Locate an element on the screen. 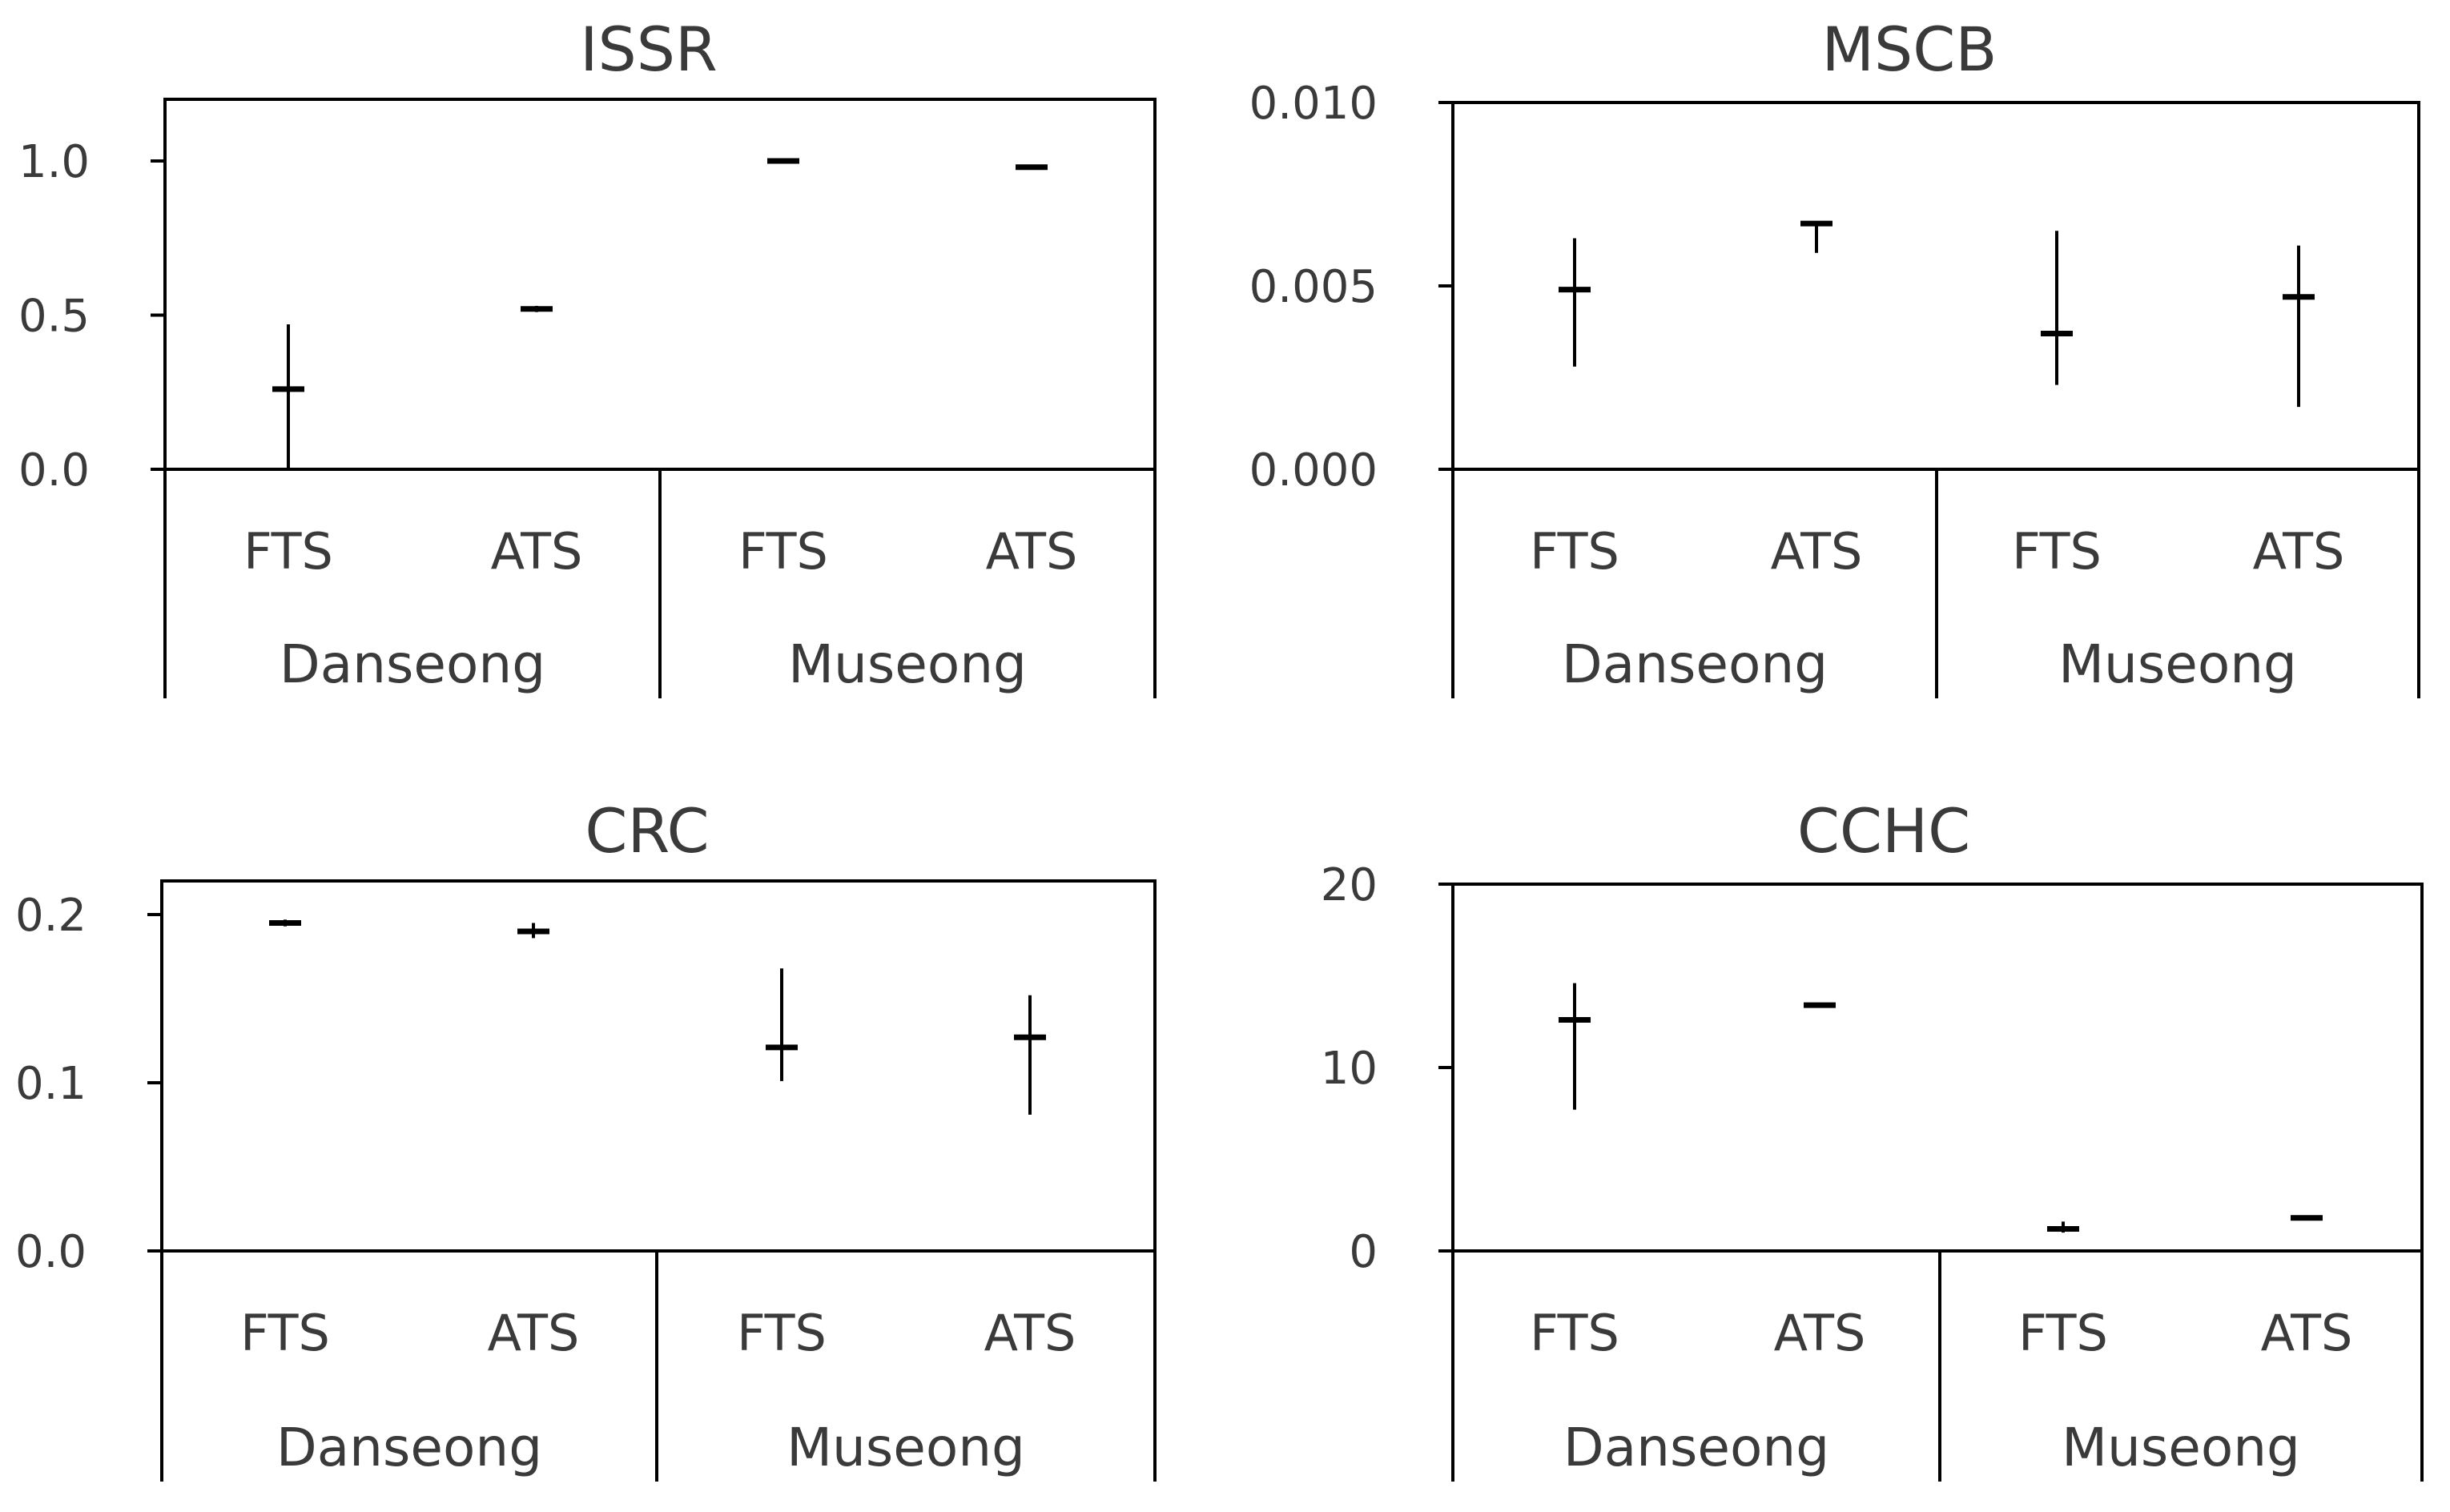  panel-3-ytick-label: 0.1 is located at coordinates (51, 1084).